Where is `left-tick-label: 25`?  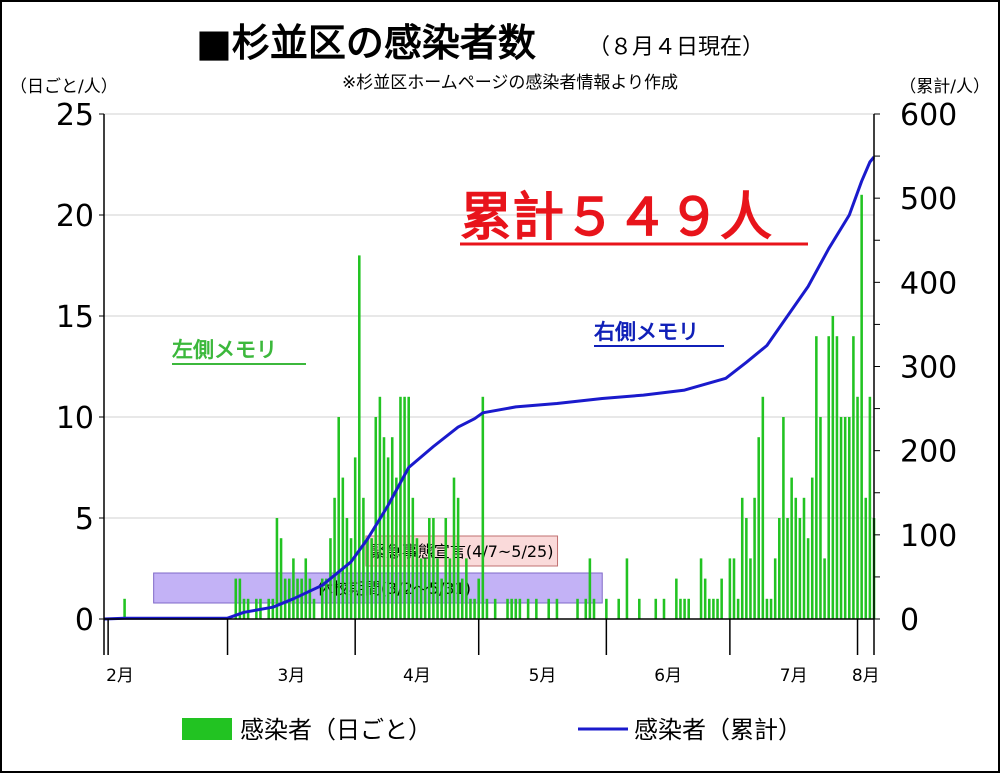
left-tick-label: 25 is located at coordinates (75, 115).